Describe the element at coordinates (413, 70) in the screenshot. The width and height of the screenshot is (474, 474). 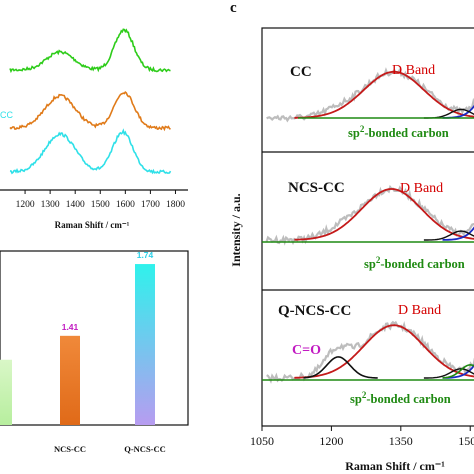
I see `d-band-label-cc: D Band` at that location.